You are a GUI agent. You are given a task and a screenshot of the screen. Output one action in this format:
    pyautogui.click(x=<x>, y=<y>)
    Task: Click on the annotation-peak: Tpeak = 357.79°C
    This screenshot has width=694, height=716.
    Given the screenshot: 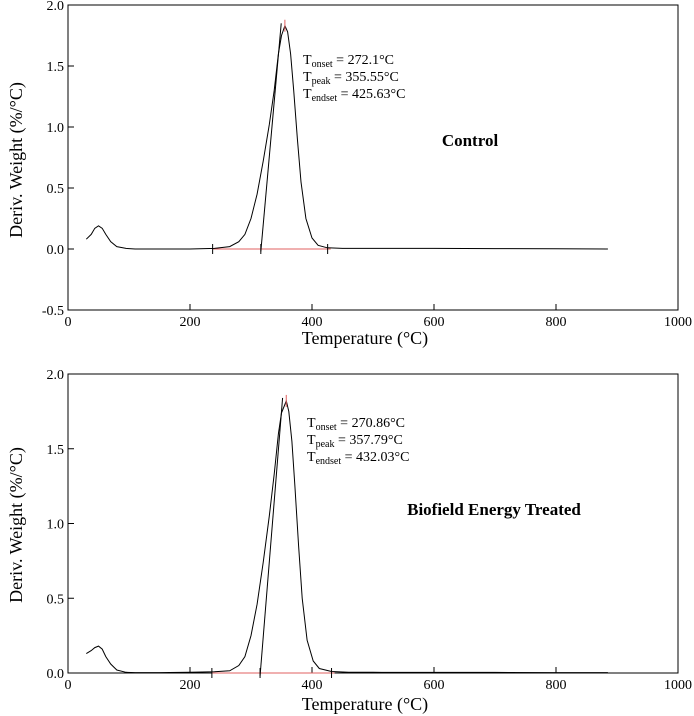 What is the action you would take?
    pyautogui.click(x=355, y=441)
    